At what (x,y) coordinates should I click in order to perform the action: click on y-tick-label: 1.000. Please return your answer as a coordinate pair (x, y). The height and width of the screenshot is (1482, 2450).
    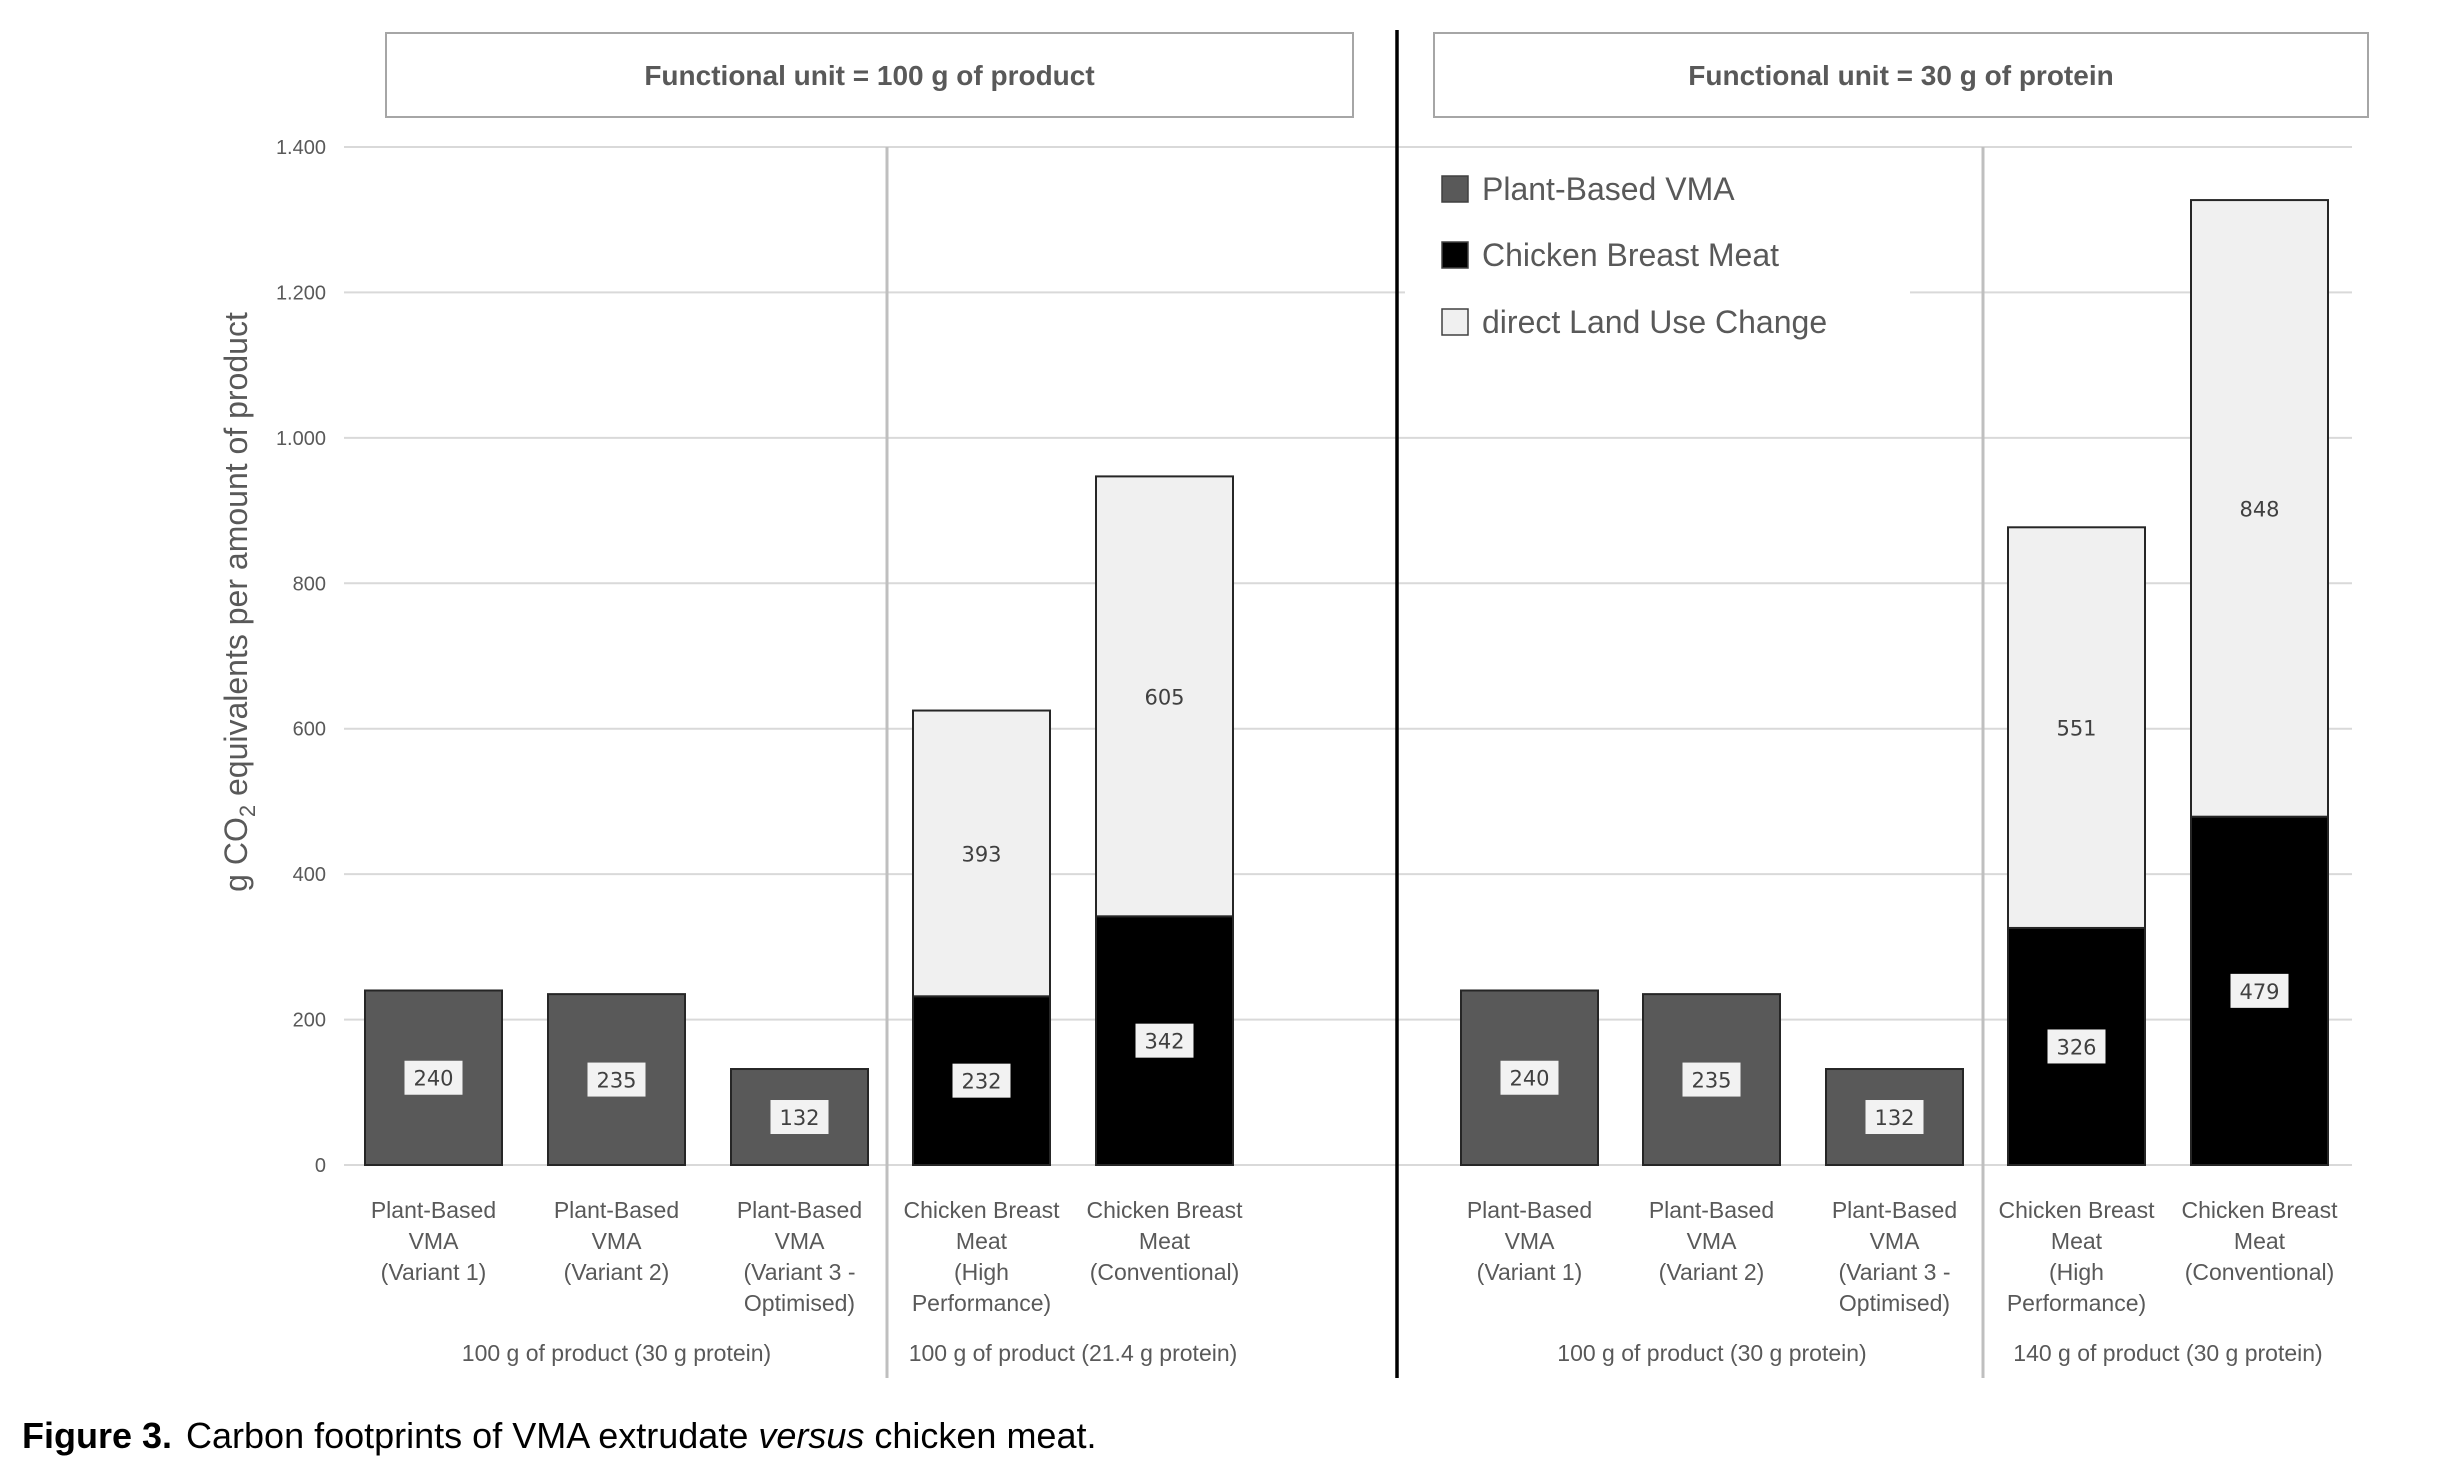
    Looking at the image, I should click on (301, 439).